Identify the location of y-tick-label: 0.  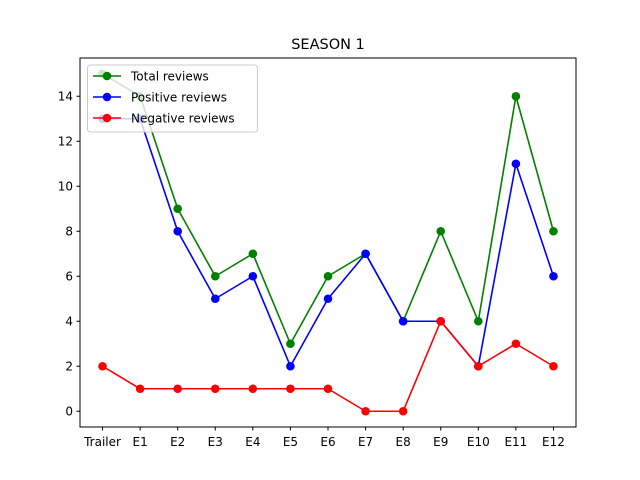
(69, 412).